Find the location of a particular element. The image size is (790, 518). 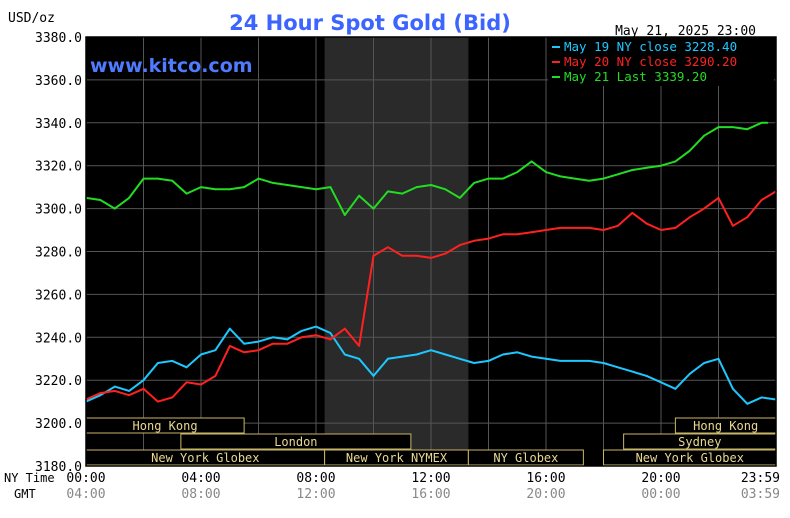

session-label: New York Globex is located at coordinates (690, 458).